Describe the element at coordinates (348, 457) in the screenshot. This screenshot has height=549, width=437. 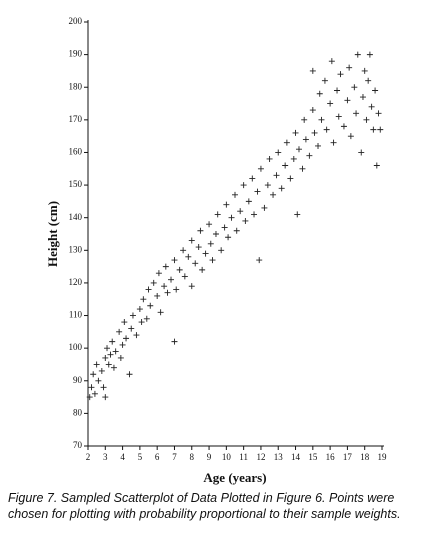
I see `x-tick-label: 17` at that location.